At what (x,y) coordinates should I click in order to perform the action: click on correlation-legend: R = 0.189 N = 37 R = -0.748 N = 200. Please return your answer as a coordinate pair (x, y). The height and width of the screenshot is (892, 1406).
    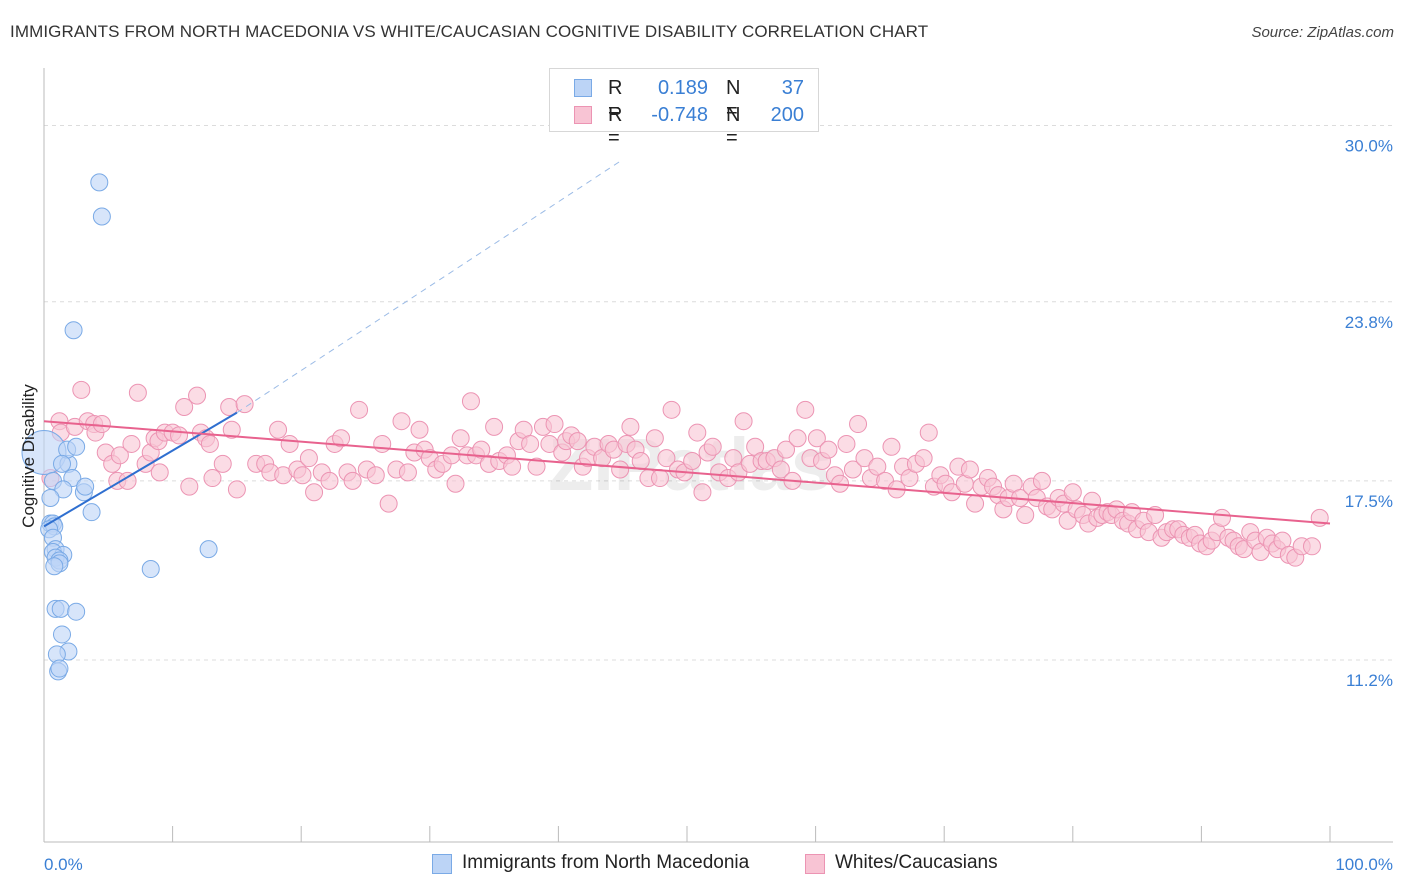
    Looking at the image, I should click on (684, 108).